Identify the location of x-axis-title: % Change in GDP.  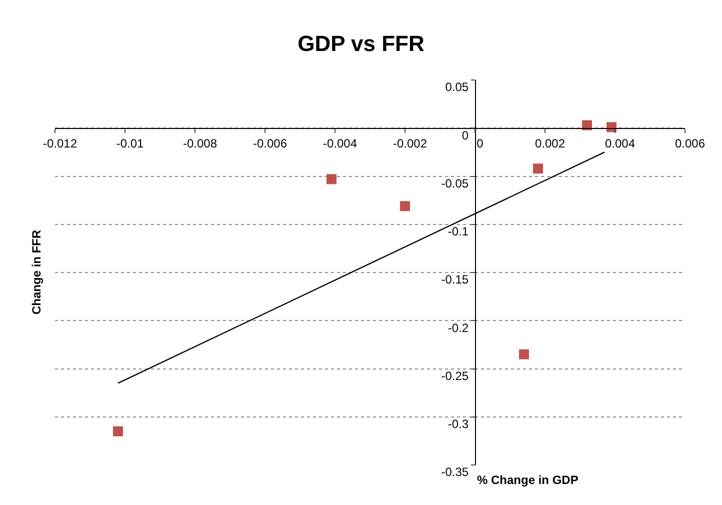
(527, 480).